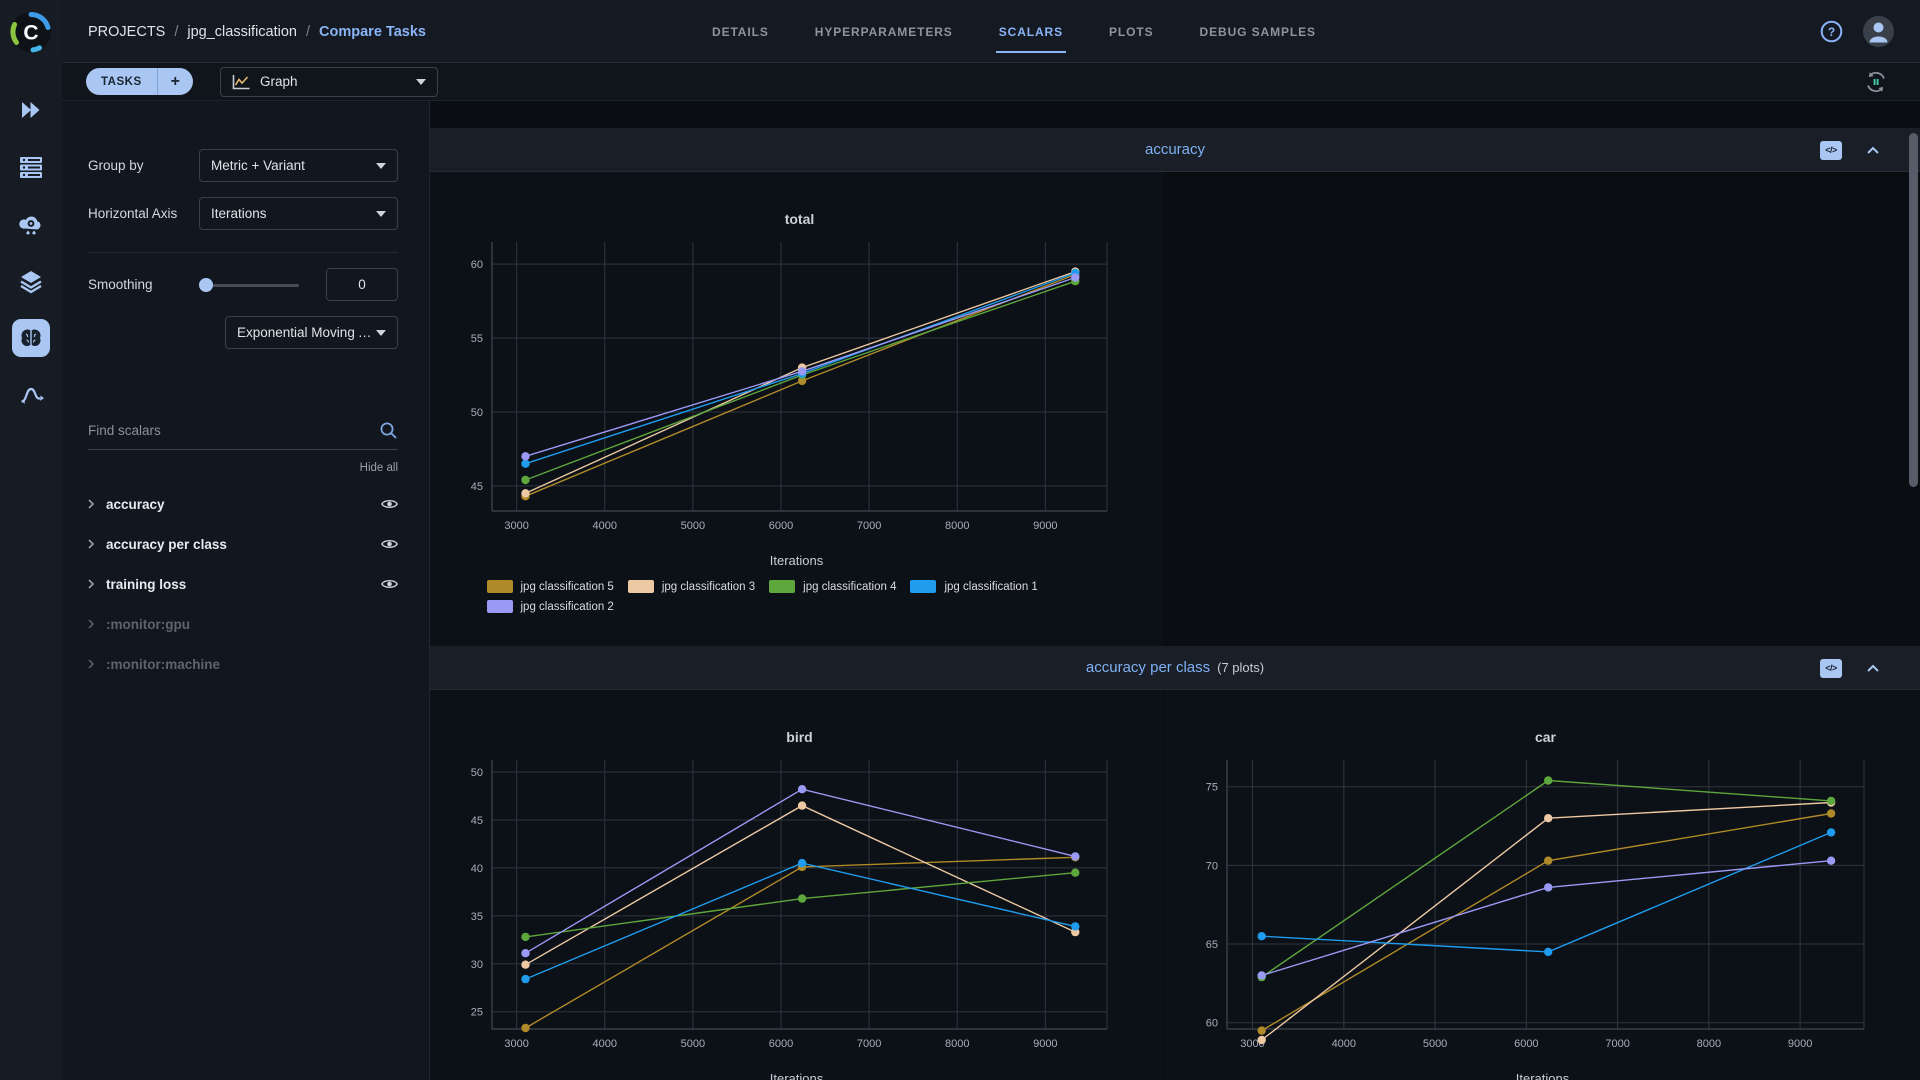 The width and height of the screenshot is (1920, 1080). I want to click on metric-label: accuracy per class, so click(166, 544).